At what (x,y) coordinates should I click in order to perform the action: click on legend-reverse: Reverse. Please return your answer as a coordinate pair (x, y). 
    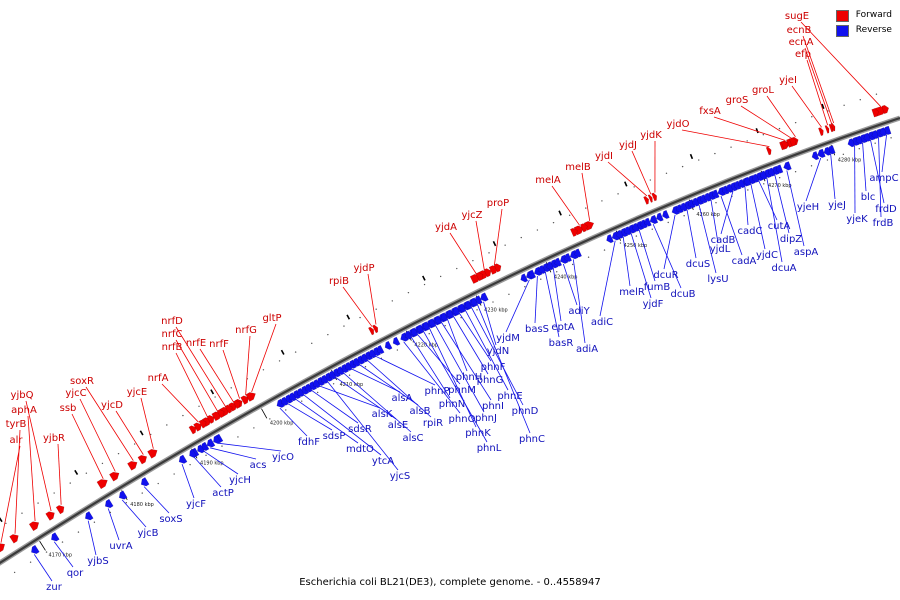
    Looking at the image, I should click on (863, 30).